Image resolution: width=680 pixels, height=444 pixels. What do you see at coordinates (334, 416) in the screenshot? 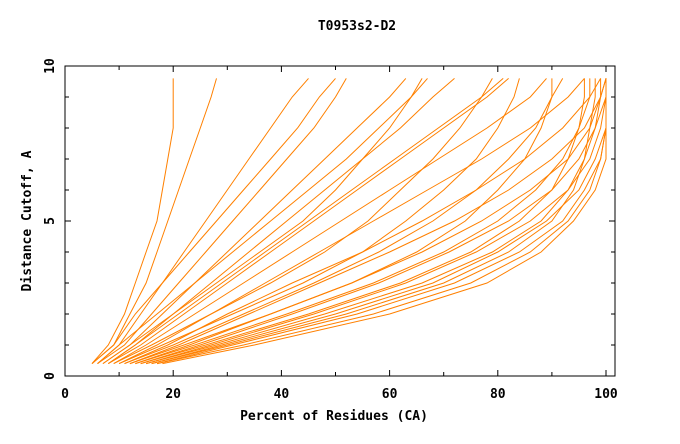
I see `x-axis-label: Percent of Residues (CA)` at bounding box center [334, 416].